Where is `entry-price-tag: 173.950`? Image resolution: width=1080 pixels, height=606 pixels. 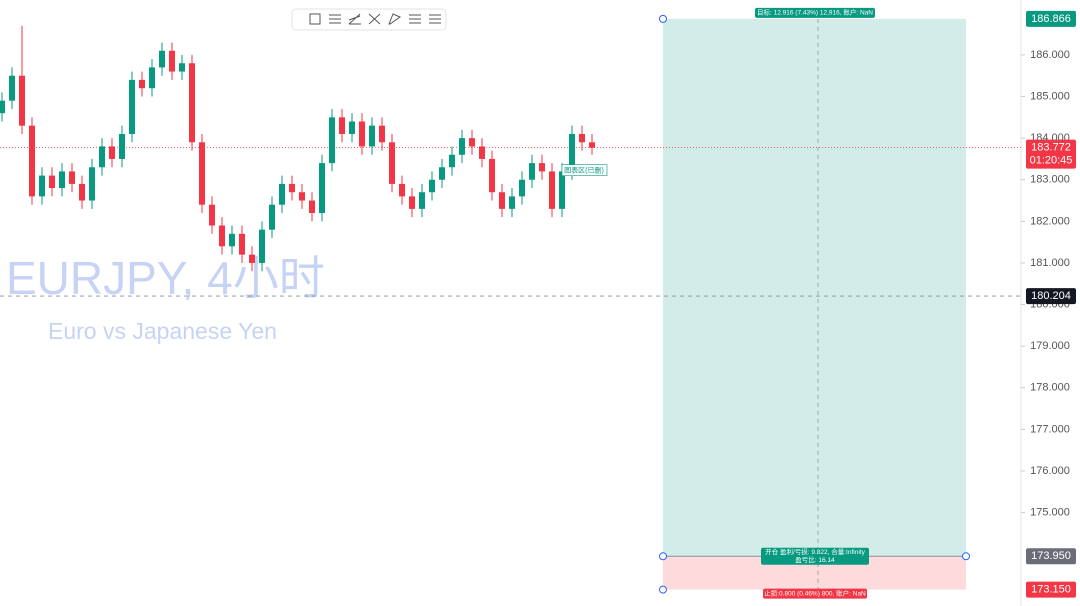 entry-price-tag: 173.950 is located at coordinates (1051, 556).